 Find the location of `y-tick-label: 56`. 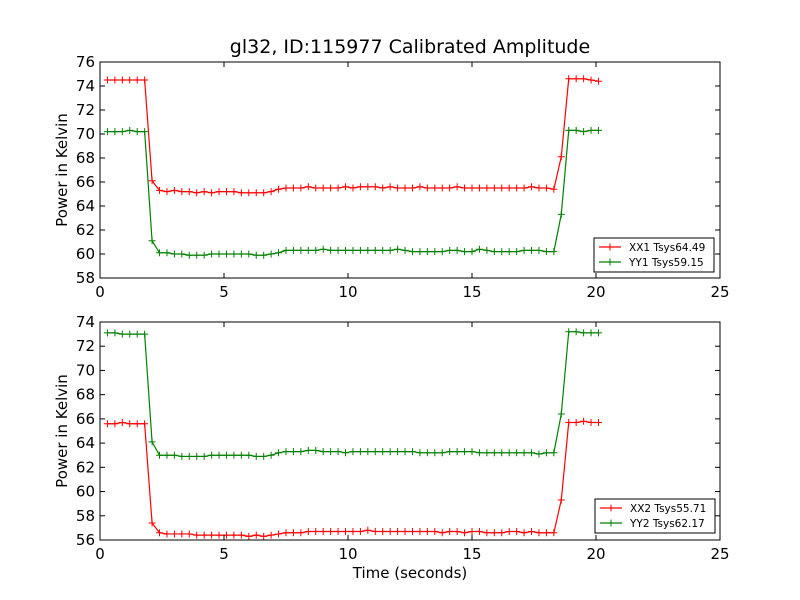

y-tick-label: 56 is located at coordinates (85, 540).